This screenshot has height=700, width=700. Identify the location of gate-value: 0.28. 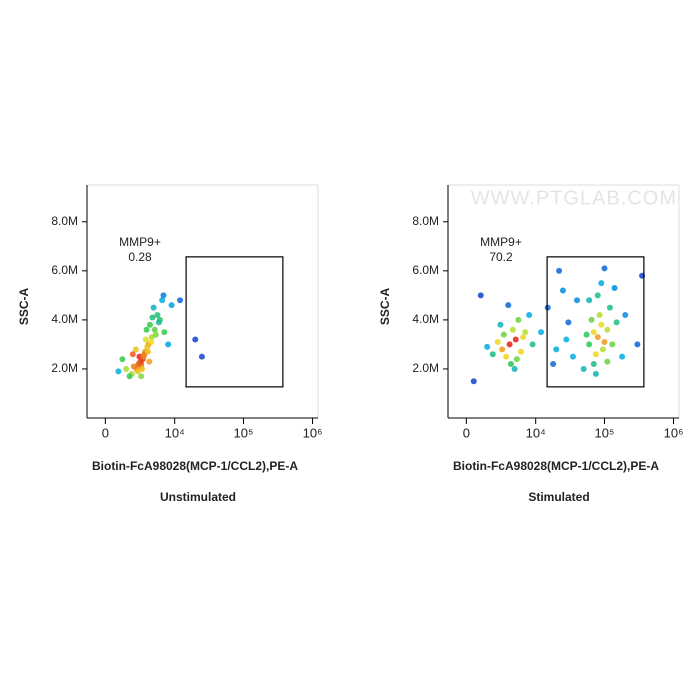
(140, 257).